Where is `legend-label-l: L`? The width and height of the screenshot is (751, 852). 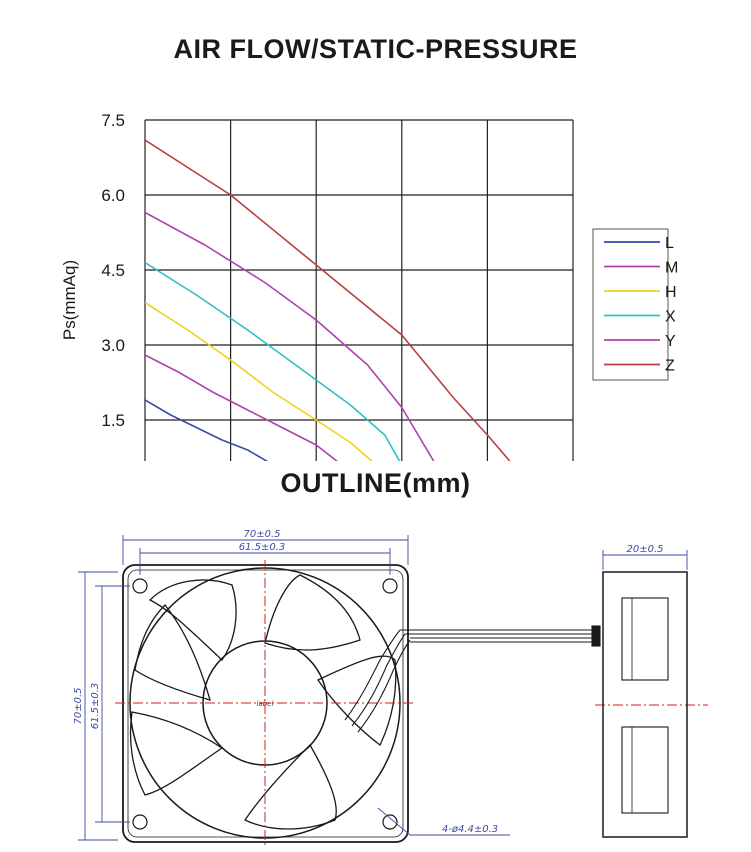
legend-label-l: L is located at coordinates (669, 243).